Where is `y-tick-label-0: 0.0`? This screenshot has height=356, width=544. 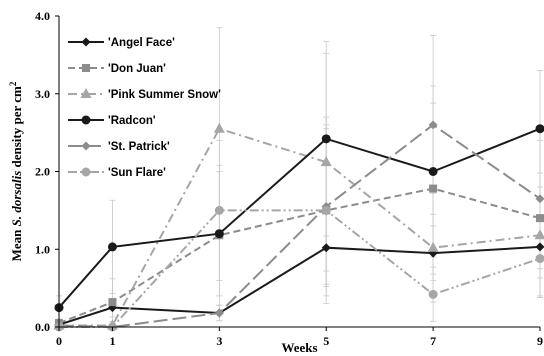
y-tick-label-0: 0.0 is located at coordinates (42, 327).